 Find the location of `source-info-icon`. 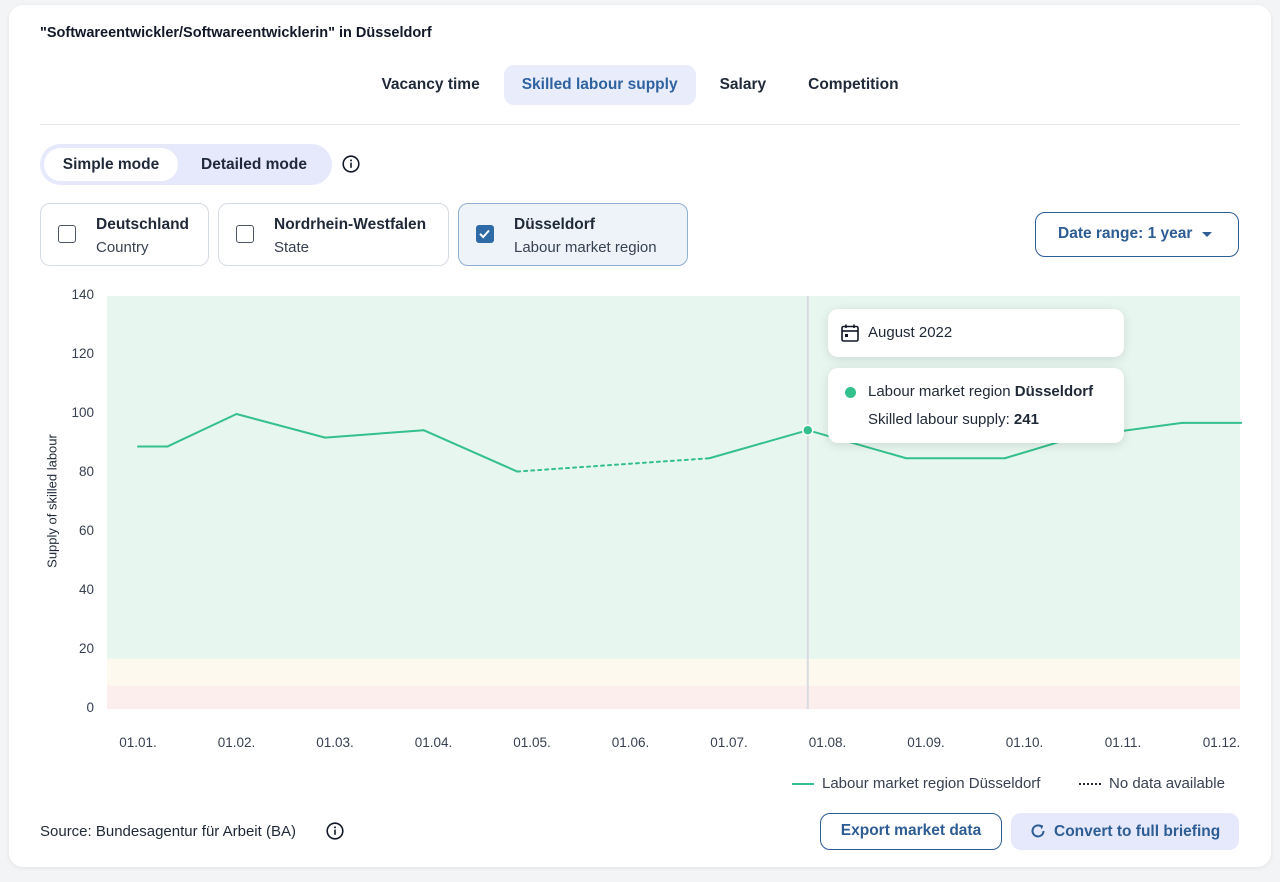

source-info-icon is located at coordinates (335, 831).